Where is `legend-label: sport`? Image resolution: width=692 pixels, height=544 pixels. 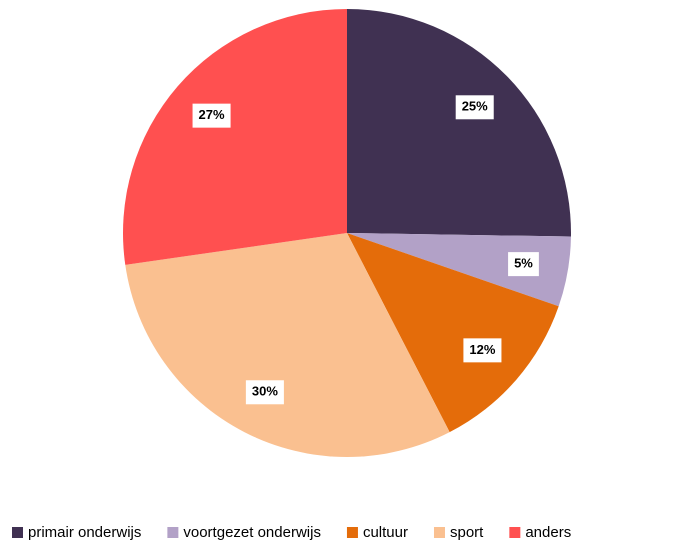 legend-label: sport is located at coordinates (467, 532).